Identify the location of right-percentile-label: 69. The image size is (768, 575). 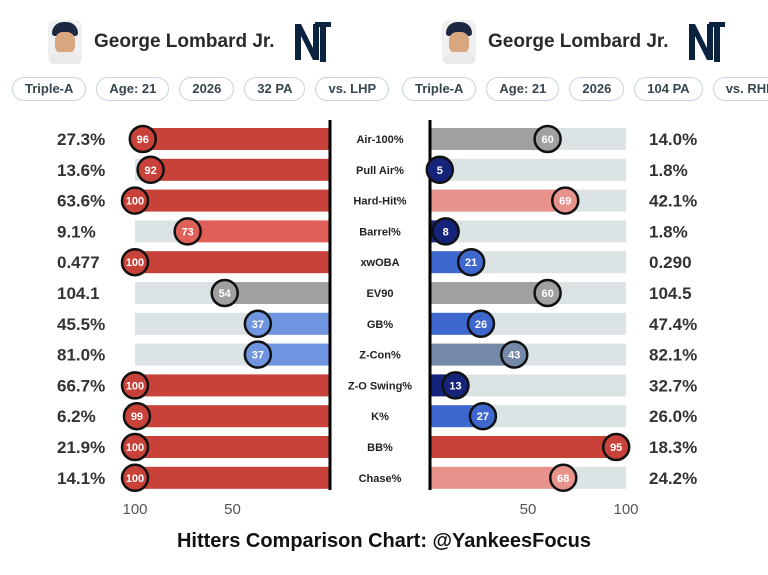
(565, 202).